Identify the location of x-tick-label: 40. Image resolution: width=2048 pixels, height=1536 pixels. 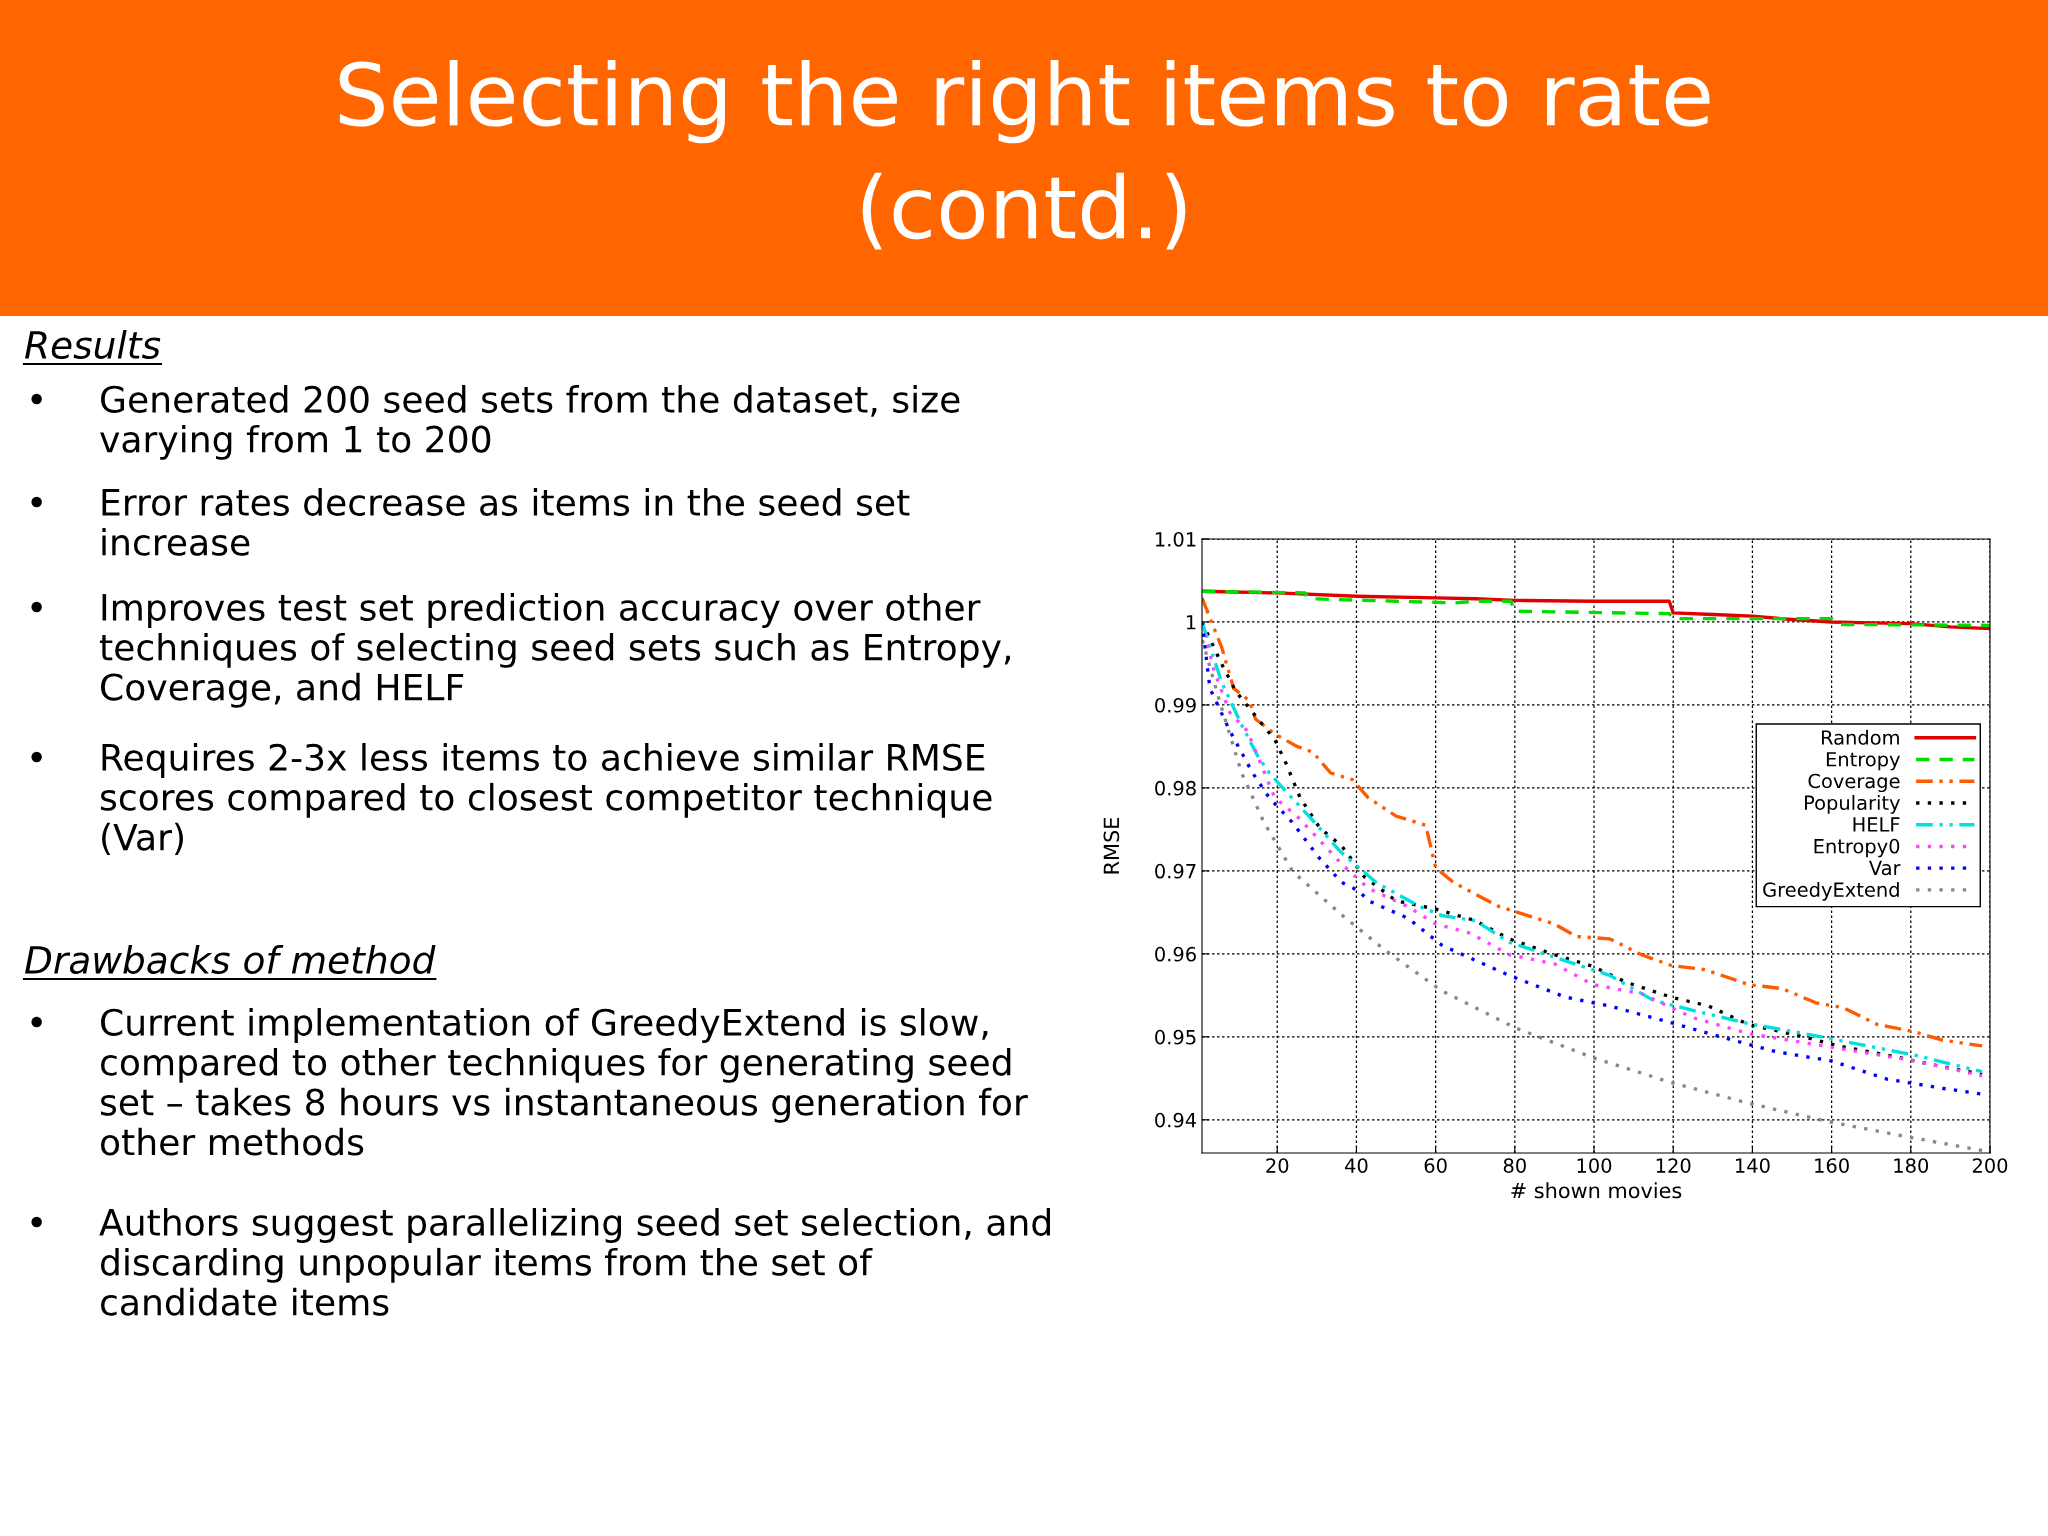
(1356, 1165).